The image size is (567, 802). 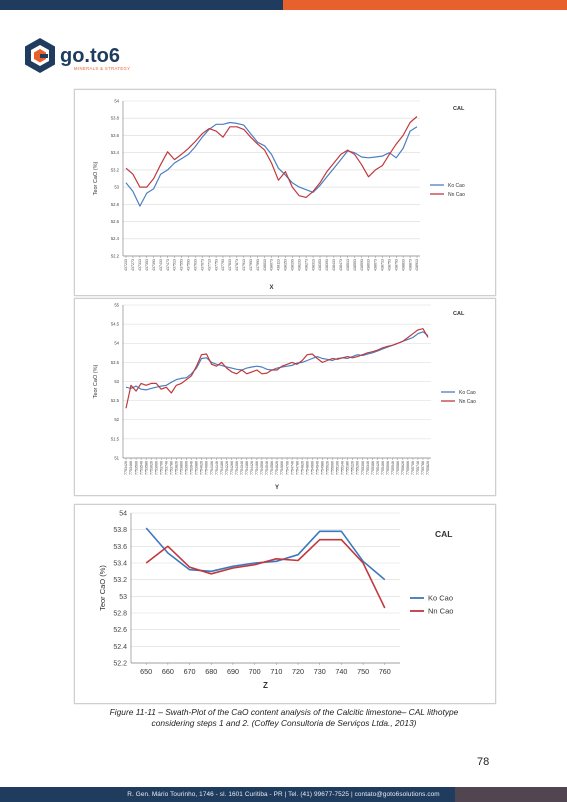 What do you see at coordinates (338, 468) in the screenshot?
I see `x-tick-label: 7755106` at bounding box center [338, 468].